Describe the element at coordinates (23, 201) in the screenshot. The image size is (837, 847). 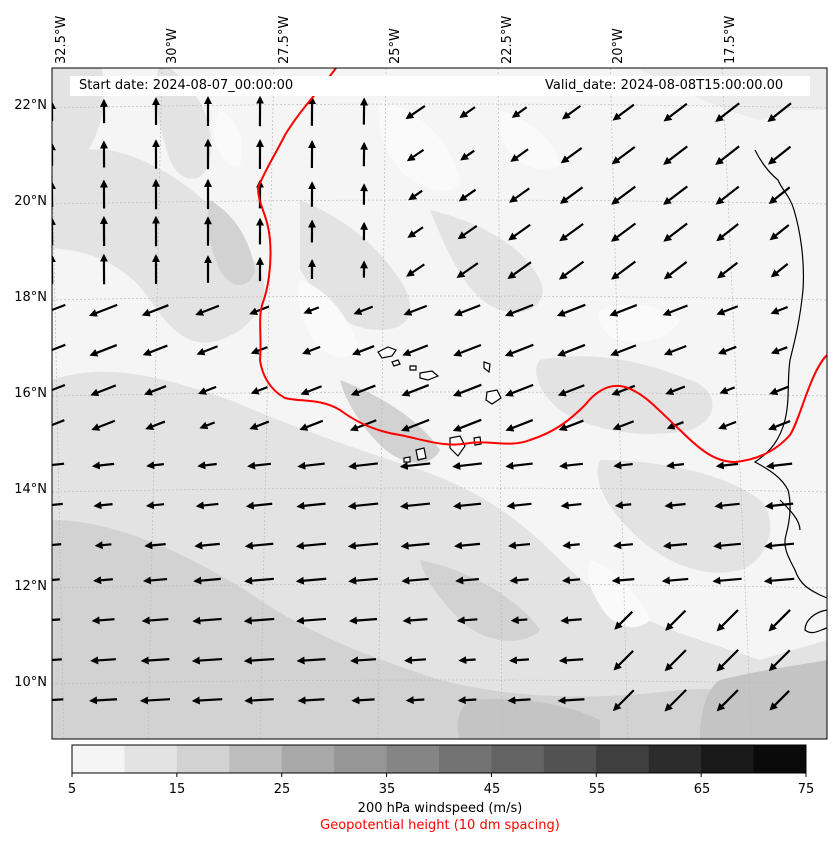
I see `lat-label-20n: 20°N` at that location.